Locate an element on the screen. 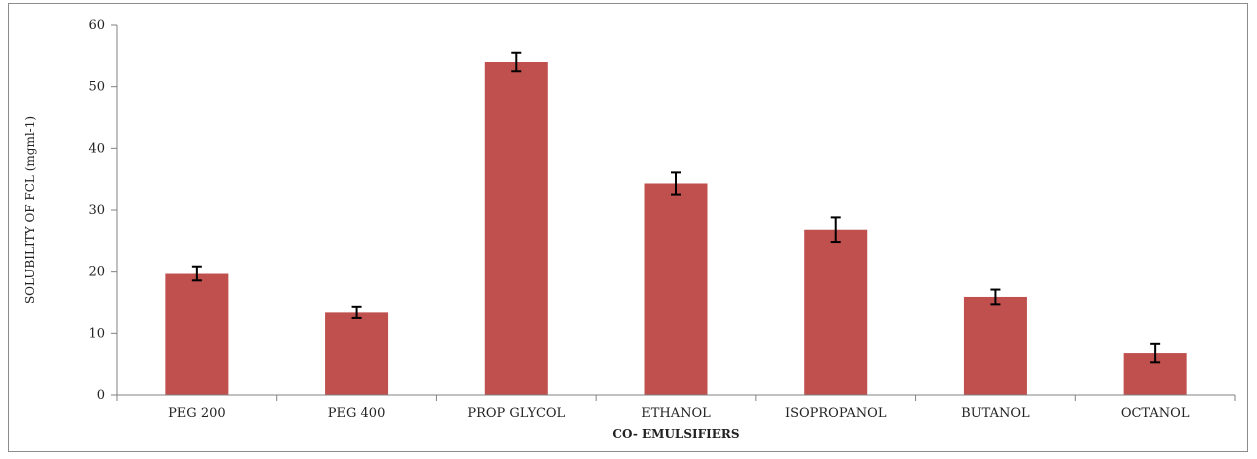  x-tick-label: PEG 200 is located at coordinates (197, 413).